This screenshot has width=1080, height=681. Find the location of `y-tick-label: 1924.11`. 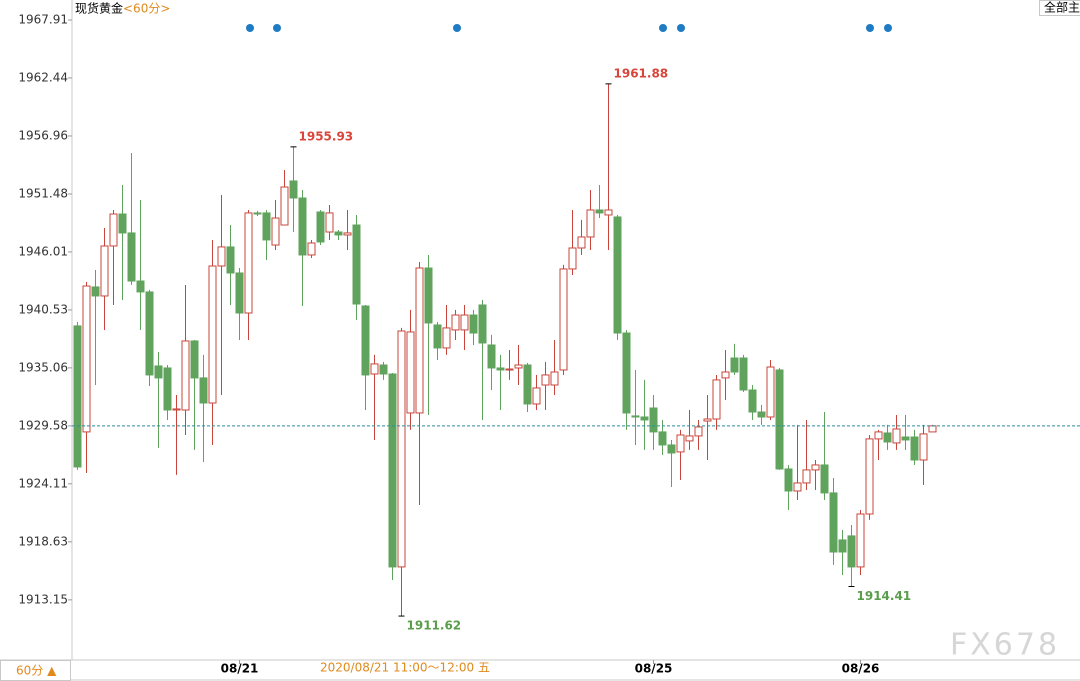

y-tick-label: 1924.11 is located at coordinates (43, 483).